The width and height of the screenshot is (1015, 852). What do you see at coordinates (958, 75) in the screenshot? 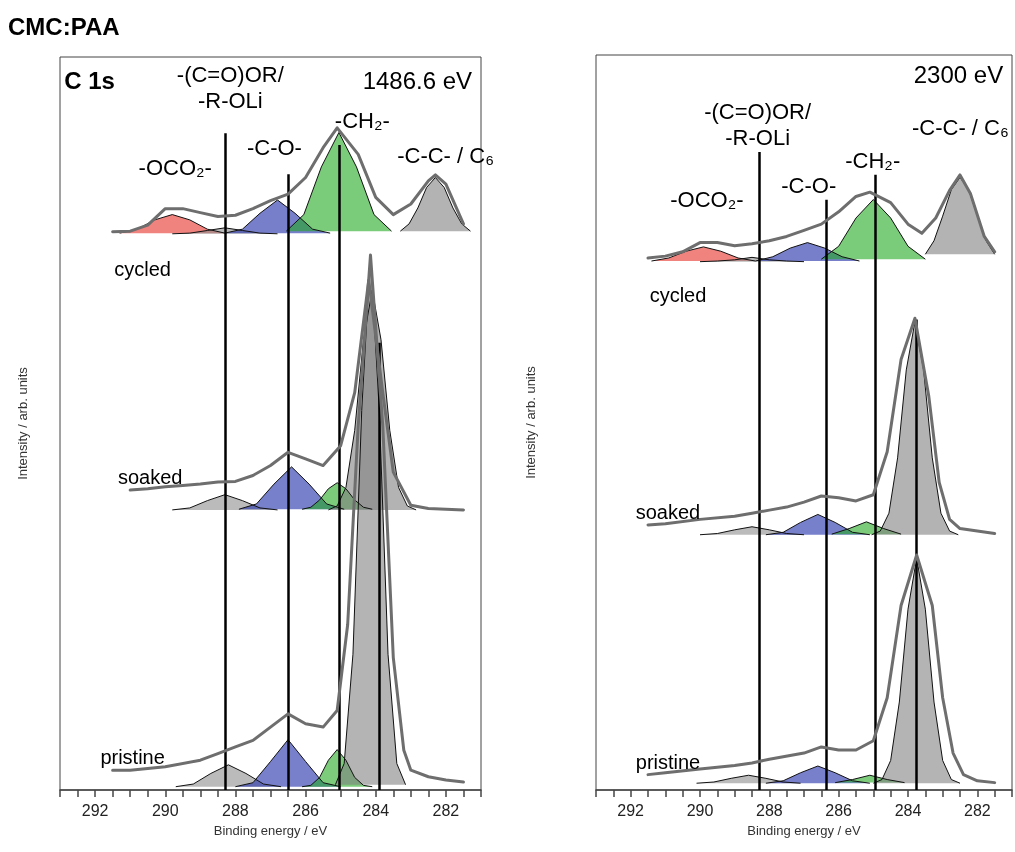
I see `text: 2300 eV` at bounding box center [958, 75].